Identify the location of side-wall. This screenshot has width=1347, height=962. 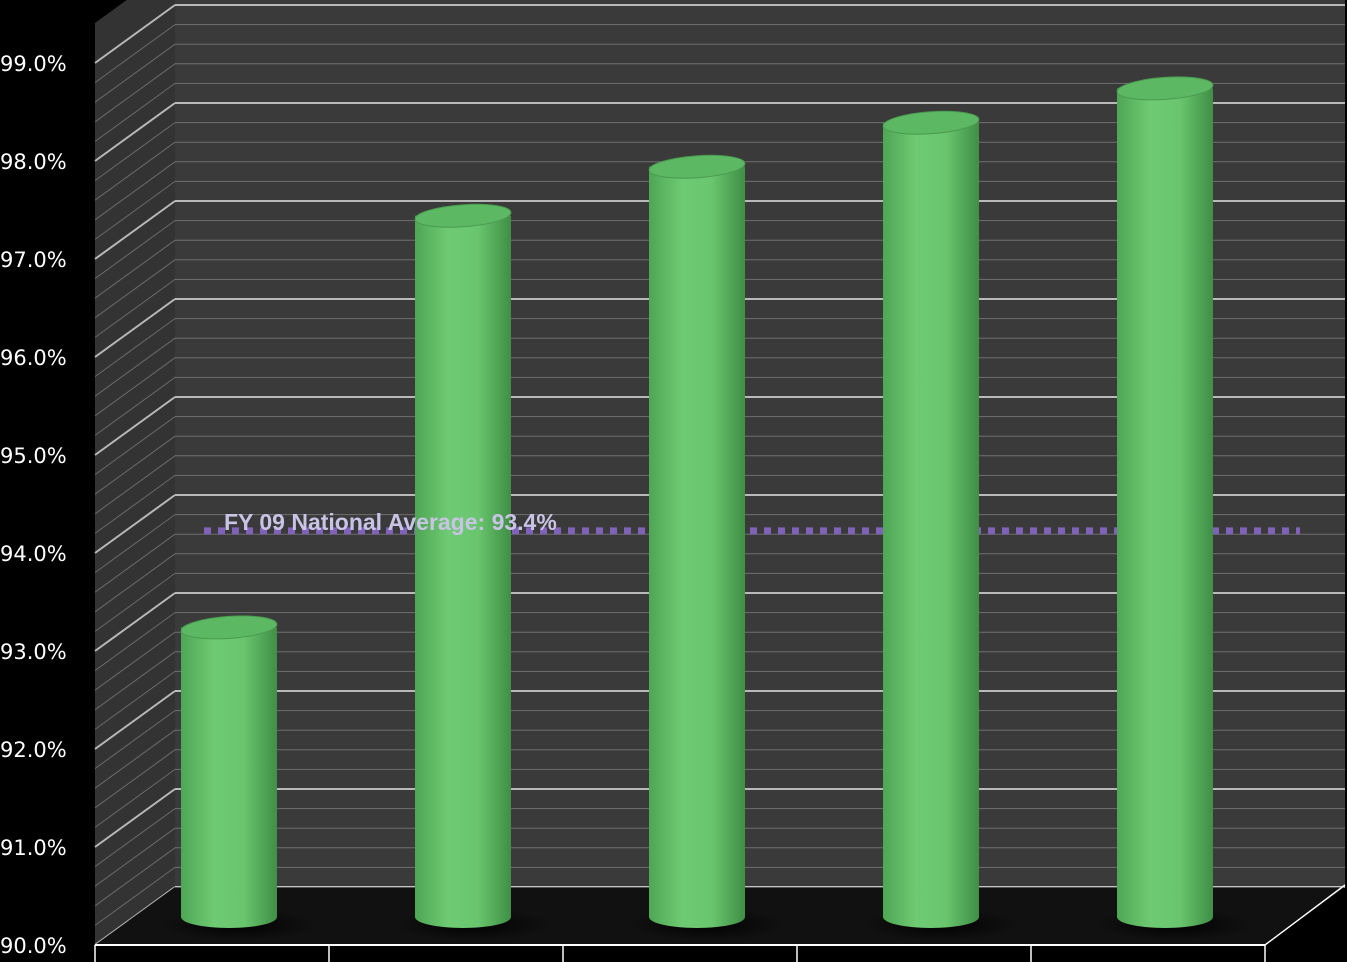
(135, 472).